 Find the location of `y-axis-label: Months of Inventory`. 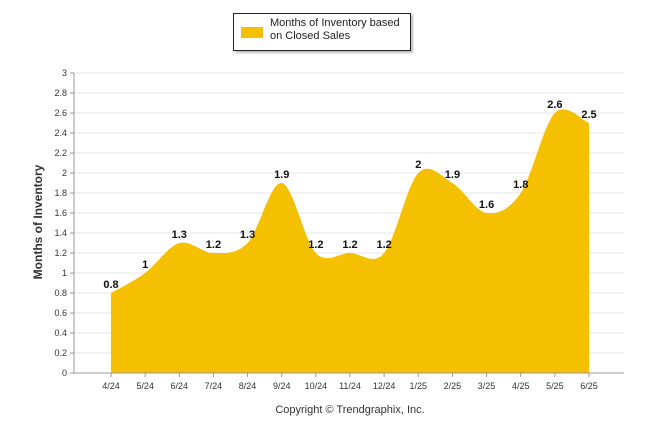

y-axis-label: Months of Inventory is located at coordinates (38, 221).